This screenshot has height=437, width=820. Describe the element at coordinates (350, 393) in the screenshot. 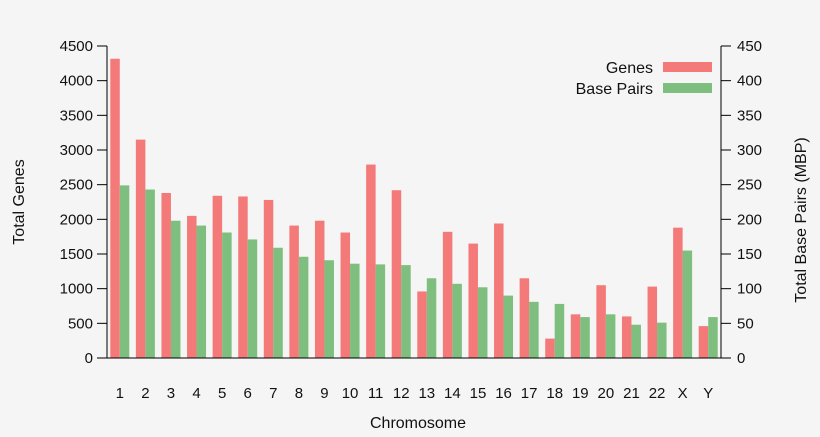

I see `x-tick-label: 10` at that location.